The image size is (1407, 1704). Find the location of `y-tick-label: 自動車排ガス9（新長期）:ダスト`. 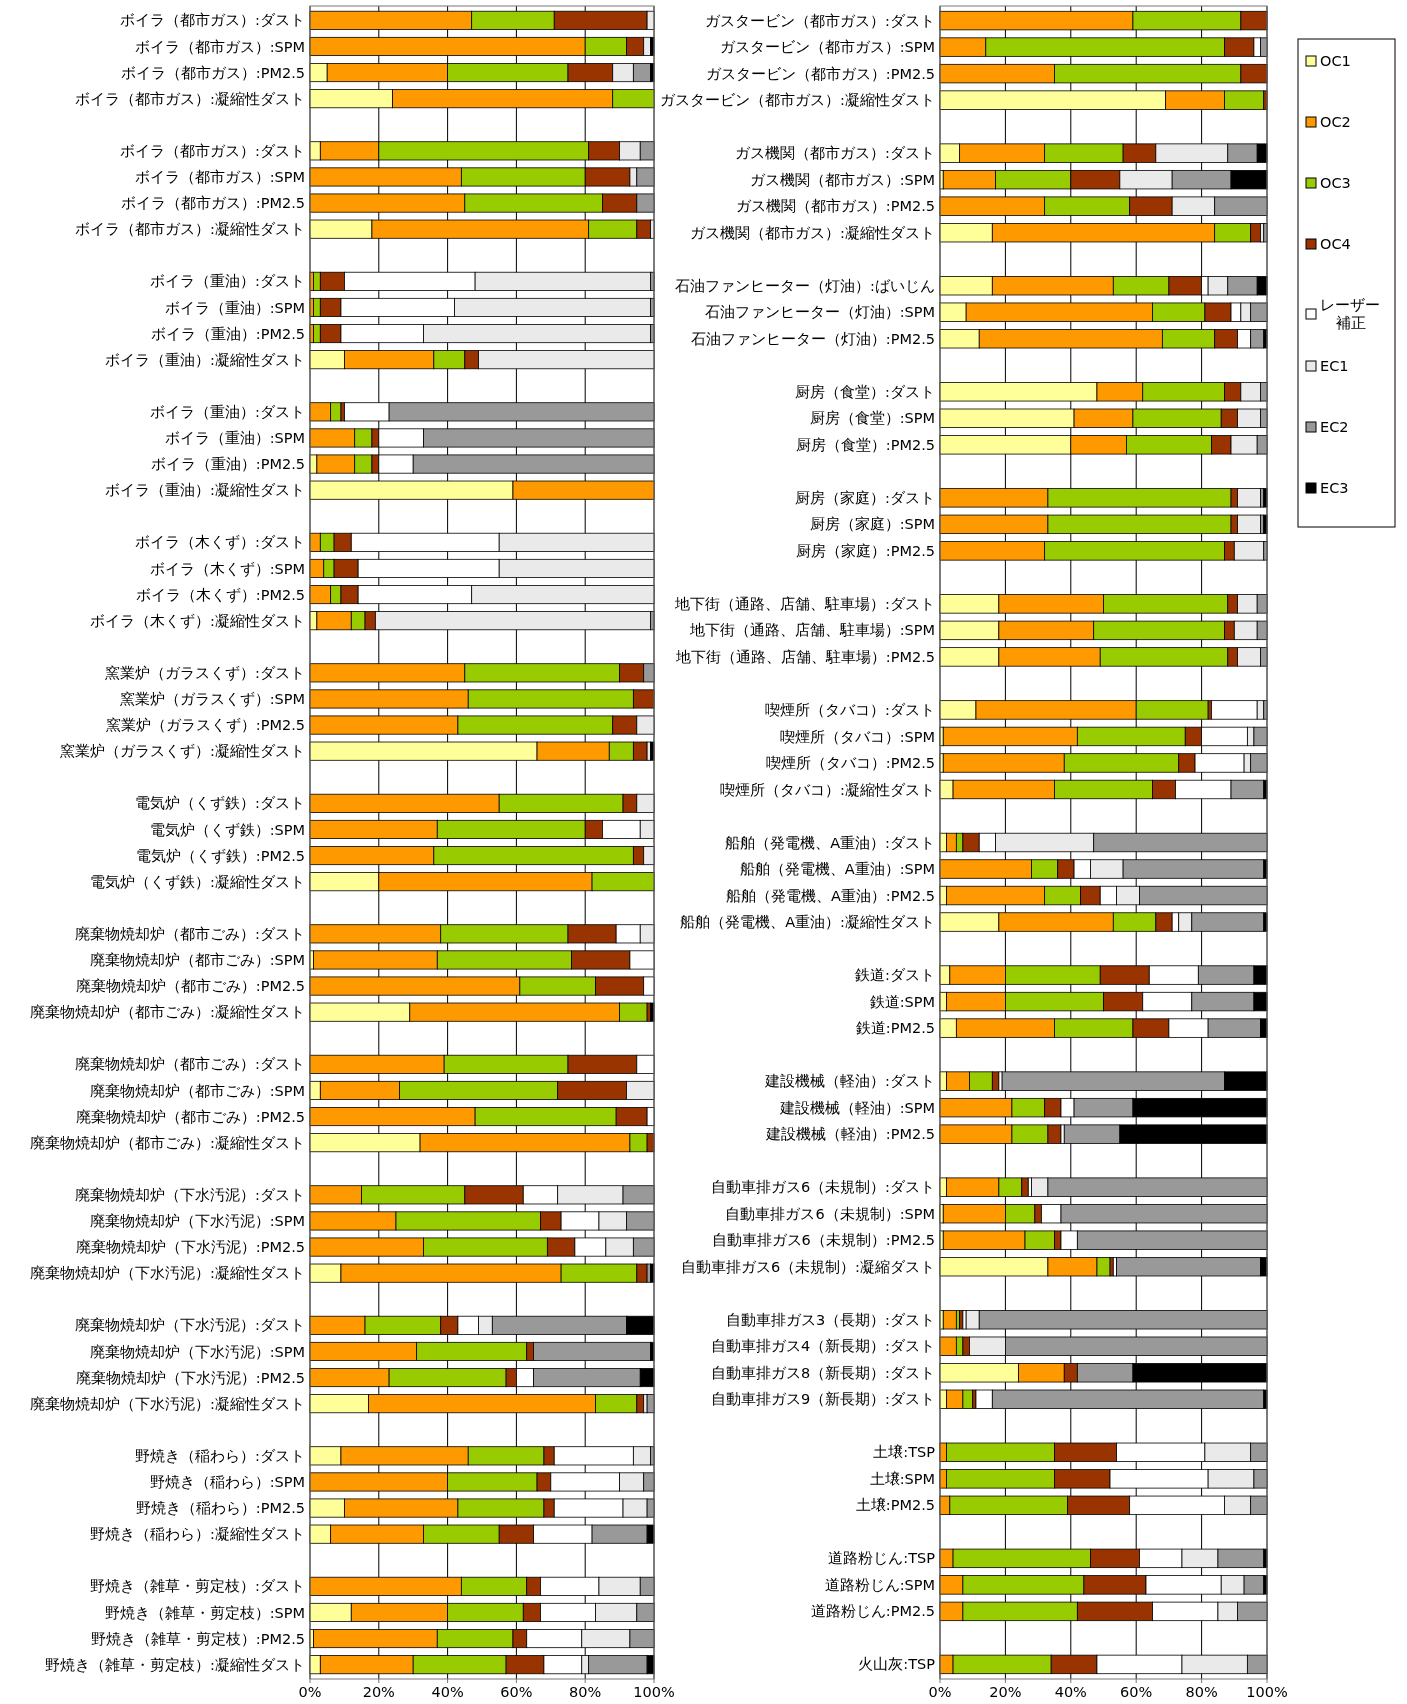

y-tick-label: 自動車排ガス9（新長期）:ダスト is located at coordinates (822, 1399).